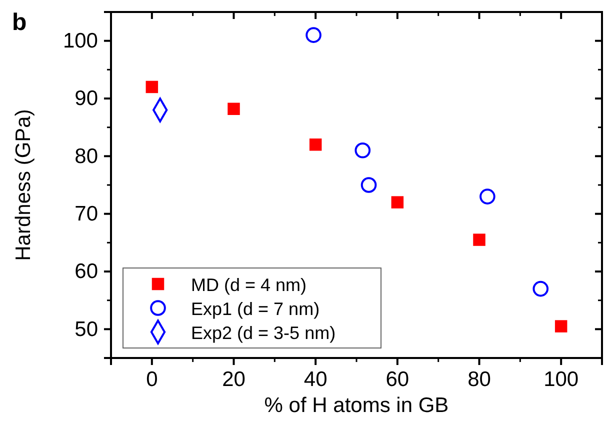  What do you see at coordinates (234, 379) in the screenshot?
I see `x-tick-label: 20` at bounding box center [234, 379].